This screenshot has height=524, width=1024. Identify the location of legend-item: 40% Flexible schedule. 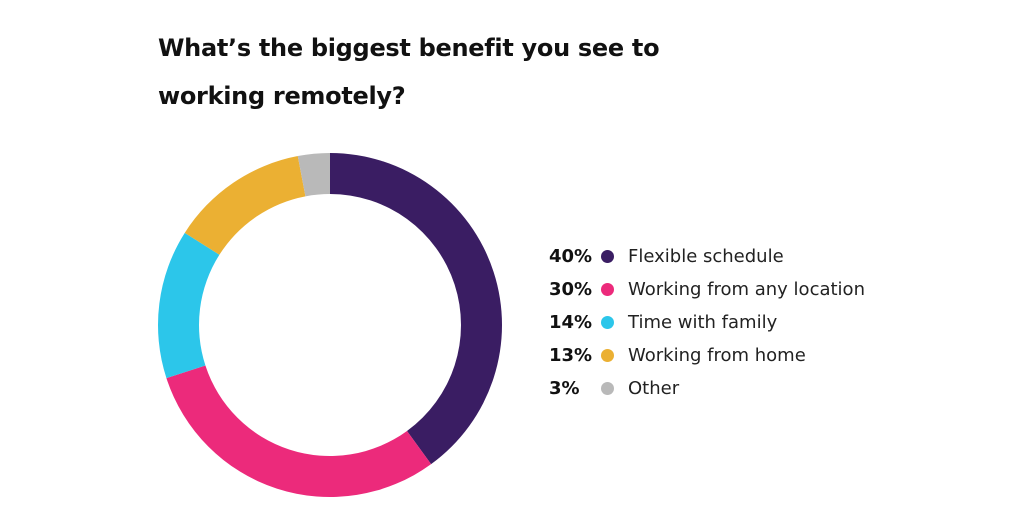
(707, 256).